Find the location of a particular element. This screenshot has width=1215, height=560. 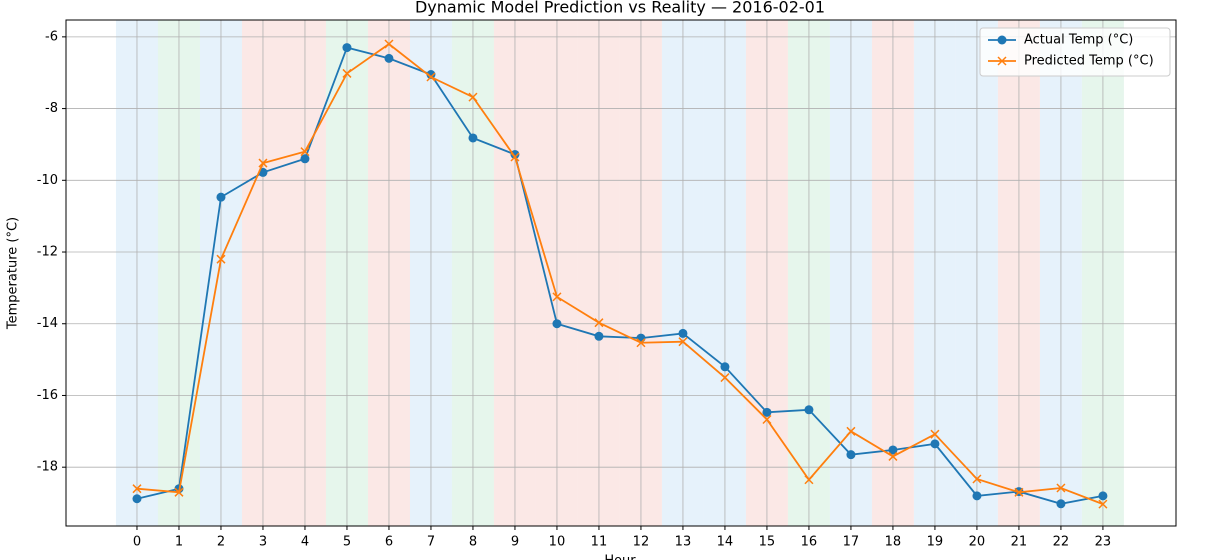

x-axis-label: Hour is located at coordinates (620, 557).